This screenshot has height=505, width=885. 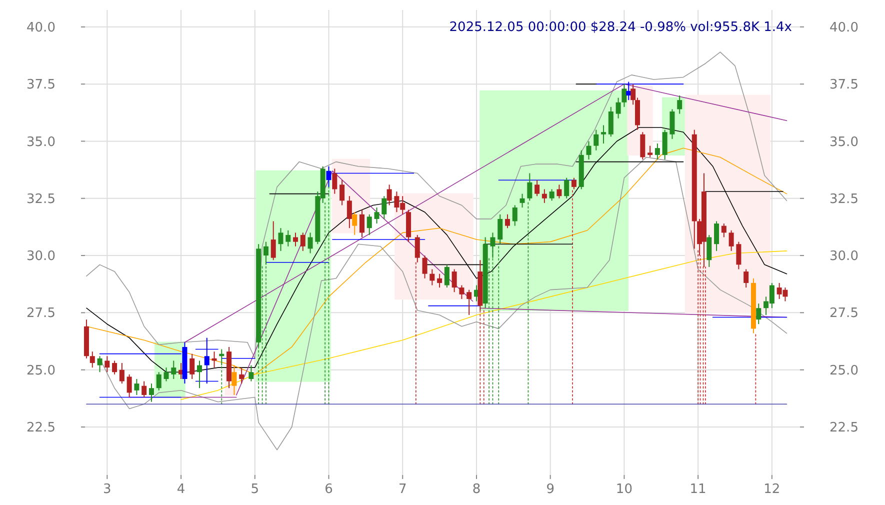 What do you see at coordinates (41, 256) in the screenshot?
I see `y-tick-label: 30.0` at bounding box center [41, 256].